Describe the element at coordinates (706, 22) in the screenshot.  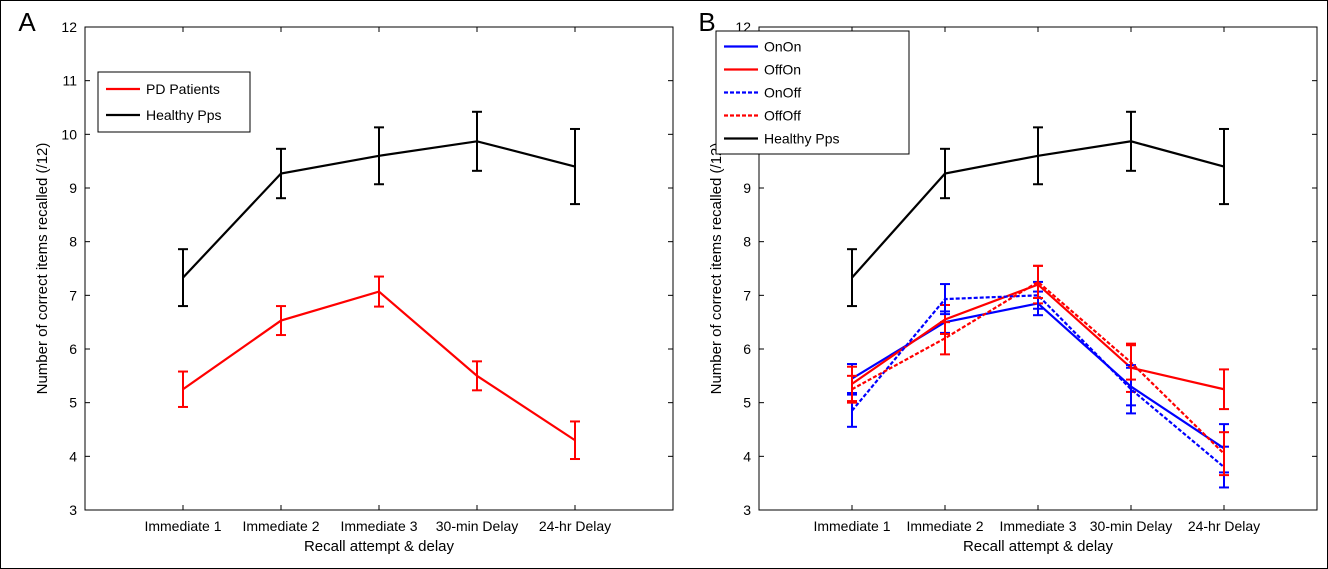
I see `panel-letter: B` at that location.